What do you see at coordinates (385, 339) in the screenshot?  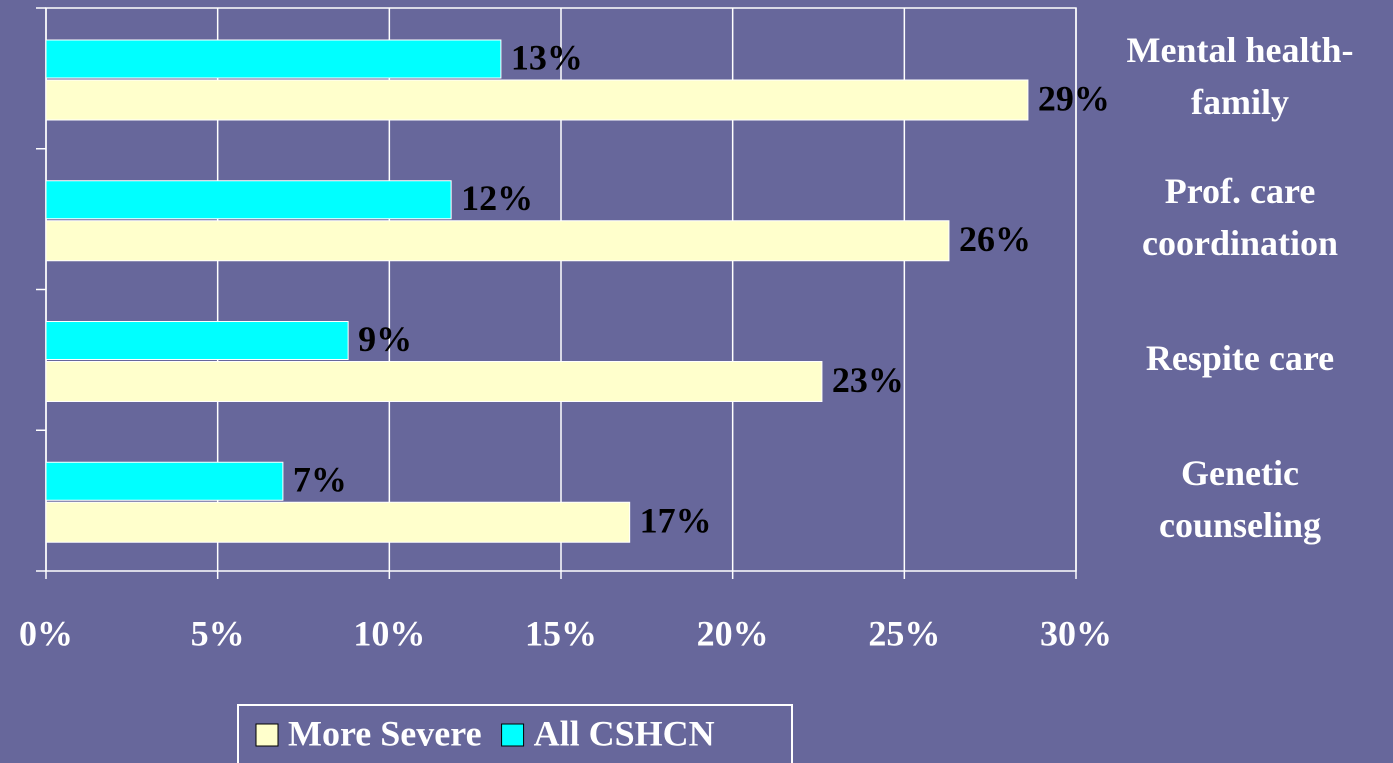 I see `data-label: 9%` at bounding box center [385, 339].